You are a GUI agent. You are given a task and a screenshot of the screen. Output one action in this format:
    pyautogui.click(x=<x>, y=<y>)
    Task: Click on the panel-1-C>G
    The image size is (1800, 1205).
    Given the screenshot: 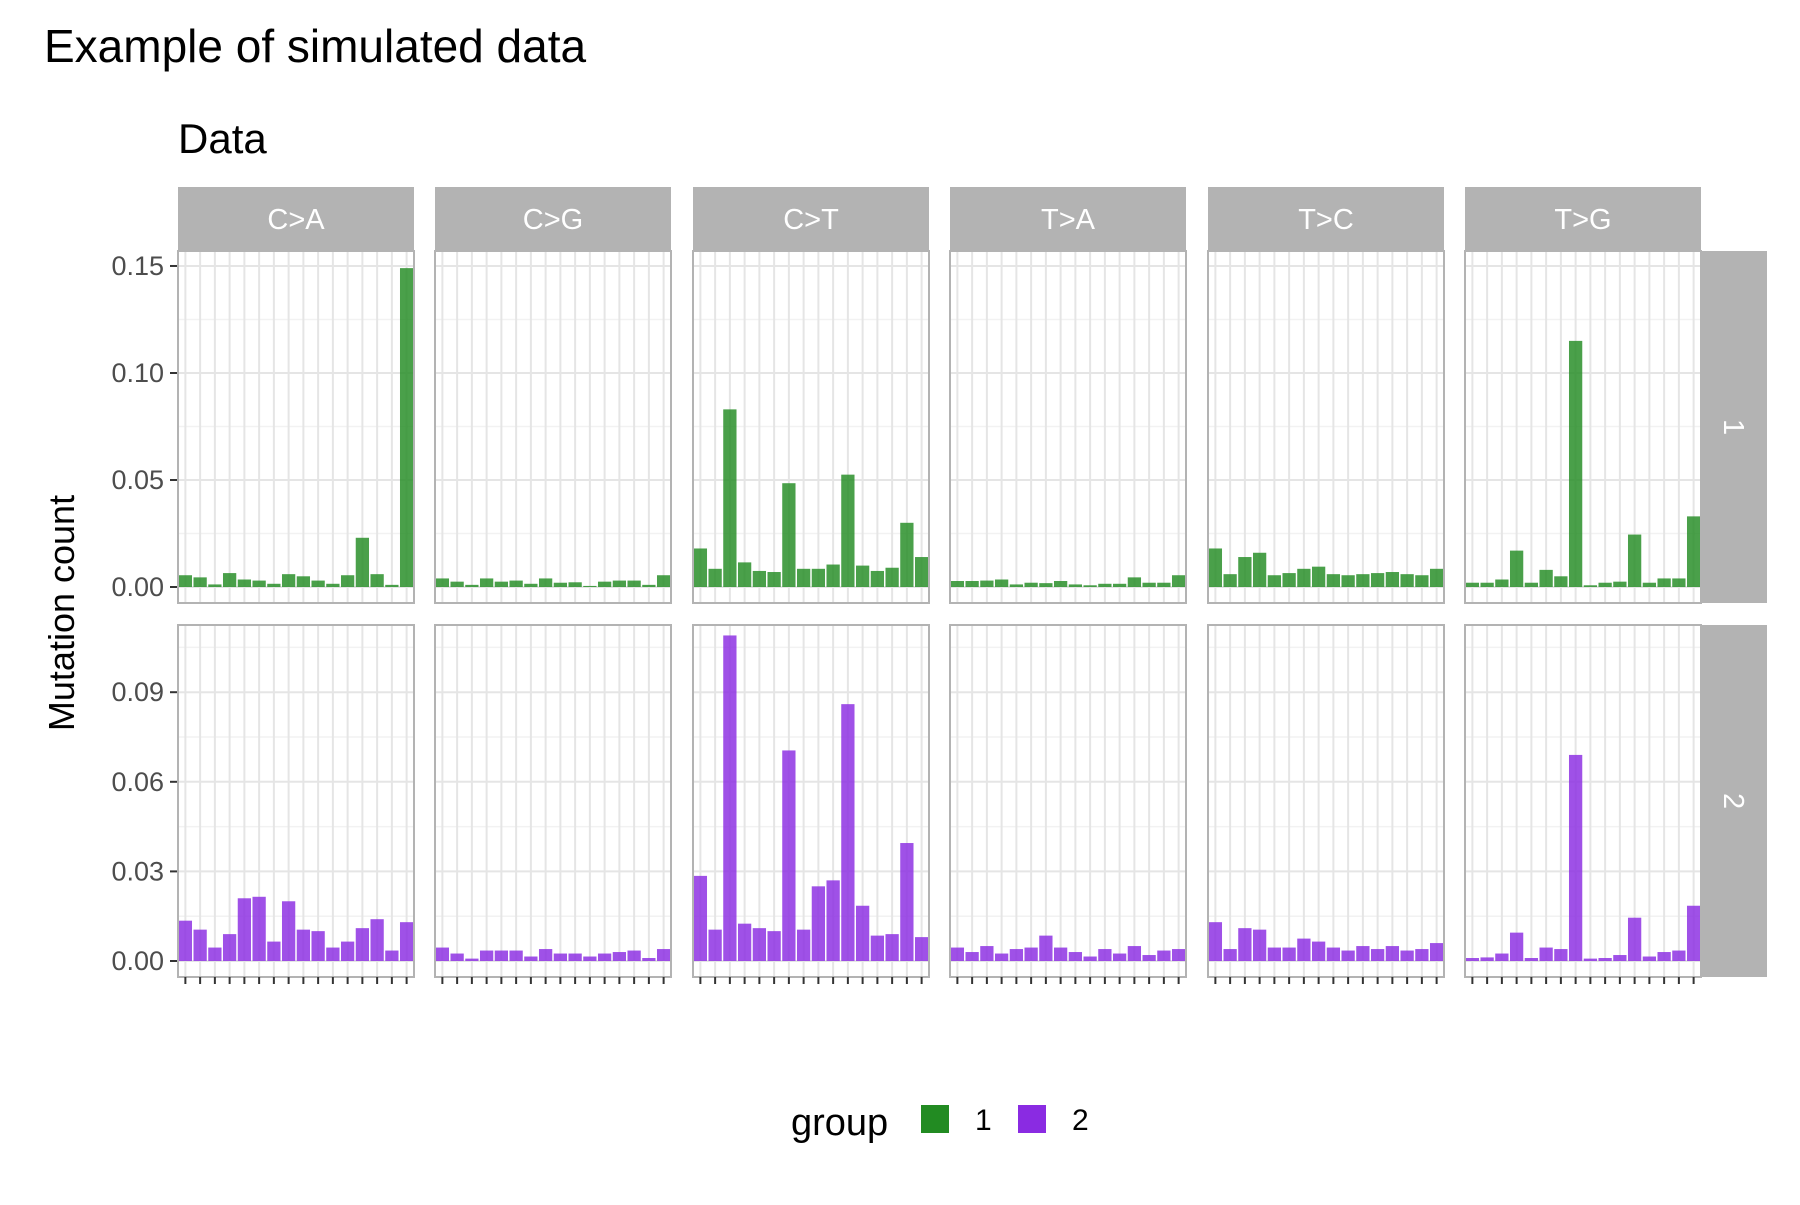 What is the action you would take?
    pyautogui.click(x=553, y=427)
    